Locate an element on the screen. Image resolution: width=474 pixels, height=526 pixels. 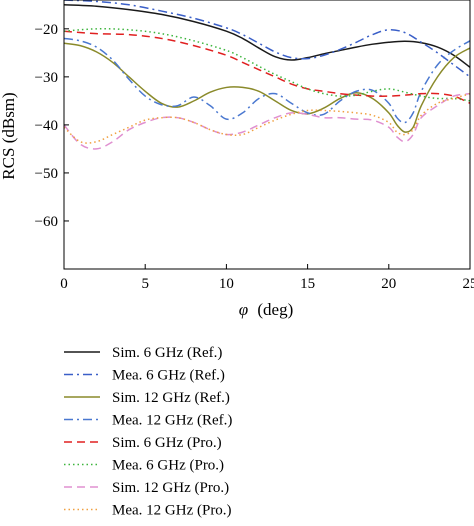
legend-label-2: Mea. 6 GHz (Ref.) is located at coordinates (168, 376).